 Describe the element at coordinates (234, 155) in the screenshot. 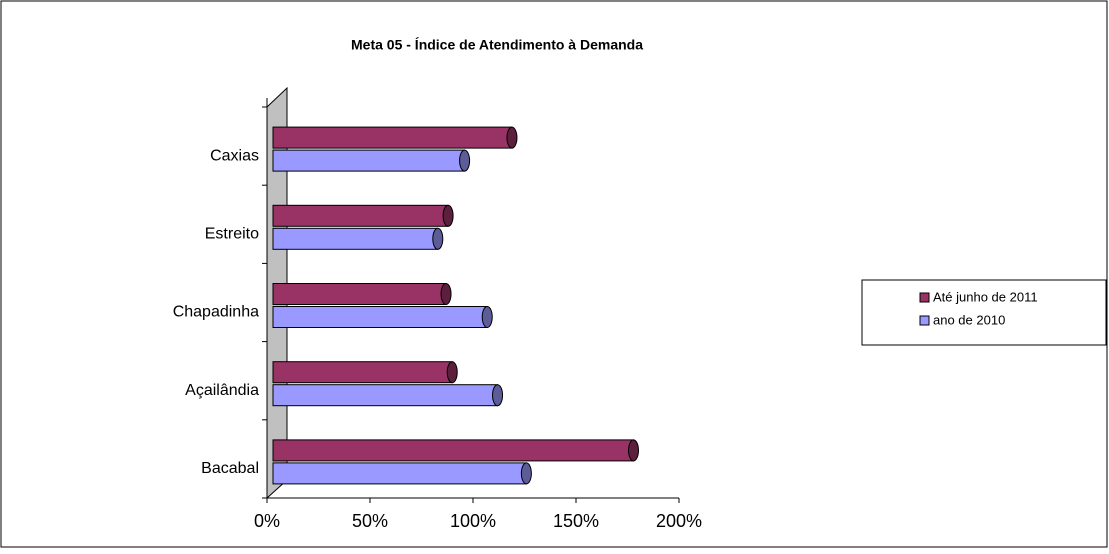

I see `y-tick-label: Caxias` at that location.